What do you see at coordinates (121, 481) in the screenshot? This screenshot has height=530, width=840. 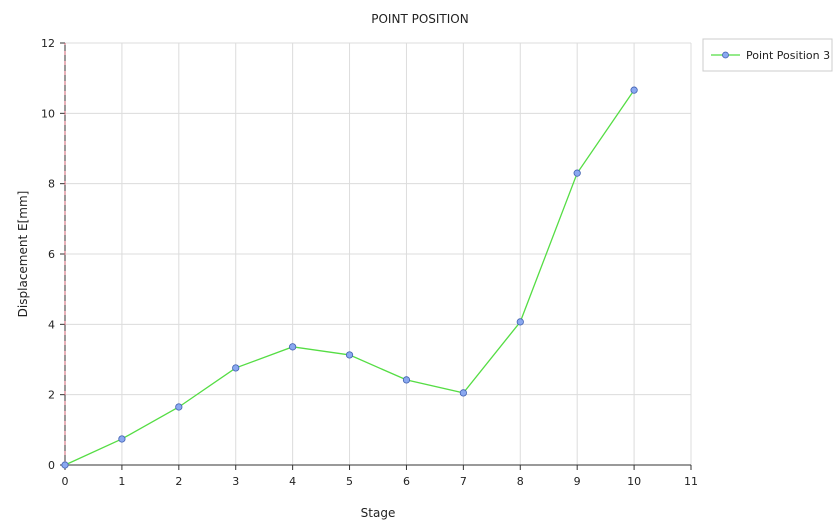 I see `x-tick-label: 1` at bounding box center [121, 481].